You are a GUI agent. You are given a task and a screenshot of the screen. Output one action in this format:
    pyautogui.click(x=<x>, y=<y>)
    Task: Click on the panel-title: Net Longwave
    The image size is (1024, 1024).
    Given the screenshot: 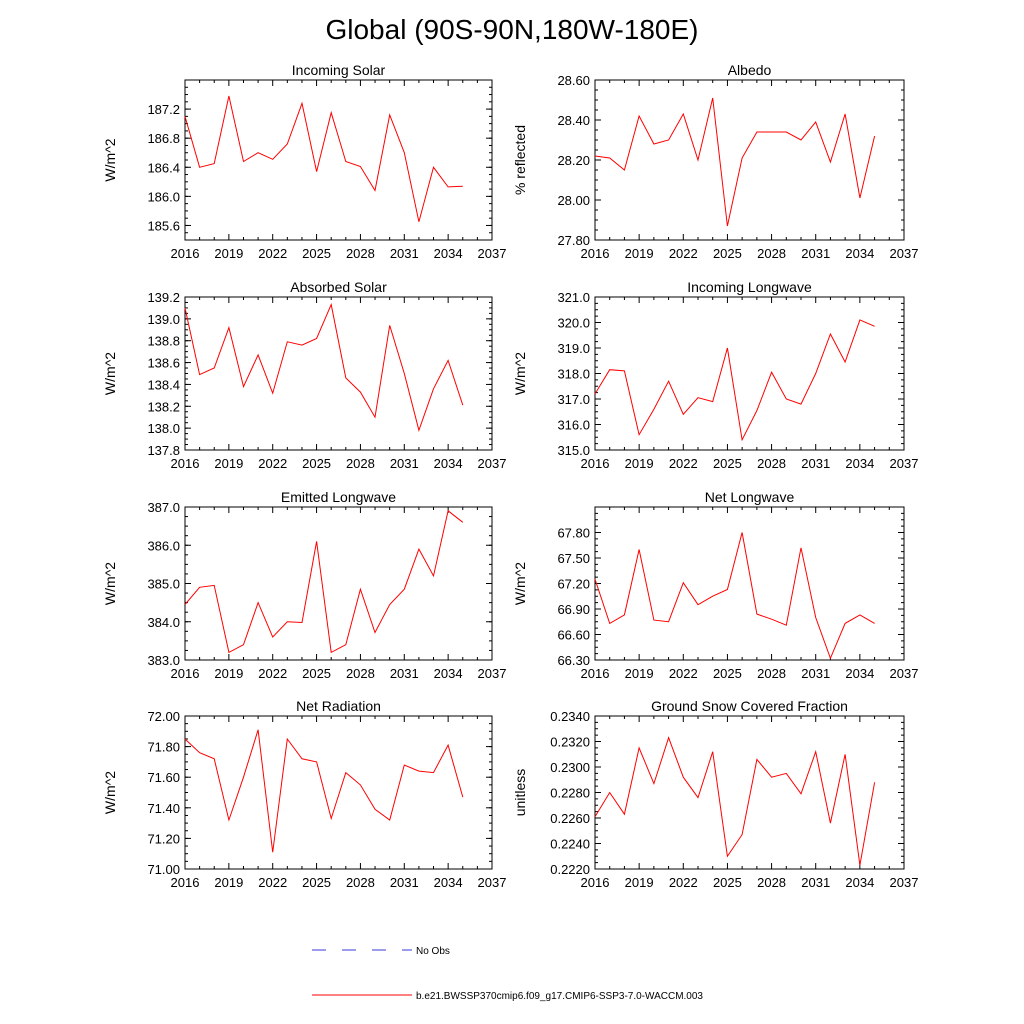 What is the action you would take?
    pyautogui.click(x=750, y=497)
    